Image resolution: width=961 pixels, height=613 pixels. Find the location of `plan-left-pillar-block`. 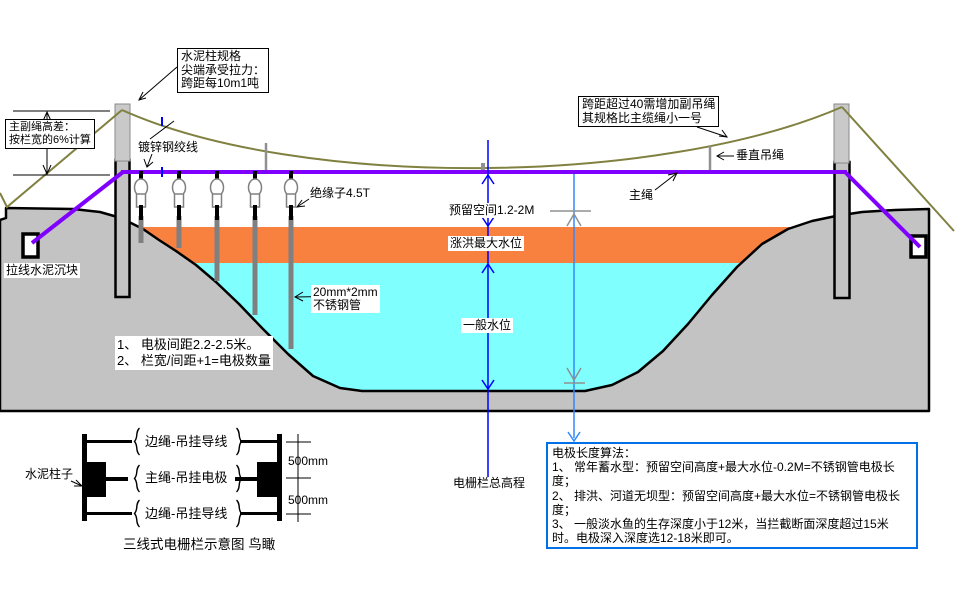

plan-left-pillar-block is located at coordinates (96, 479).